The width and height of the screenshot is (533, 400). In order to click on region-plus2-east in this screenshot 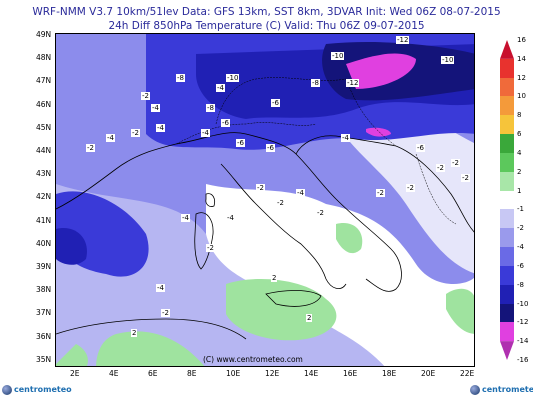, I will do `click(460, 311)`.